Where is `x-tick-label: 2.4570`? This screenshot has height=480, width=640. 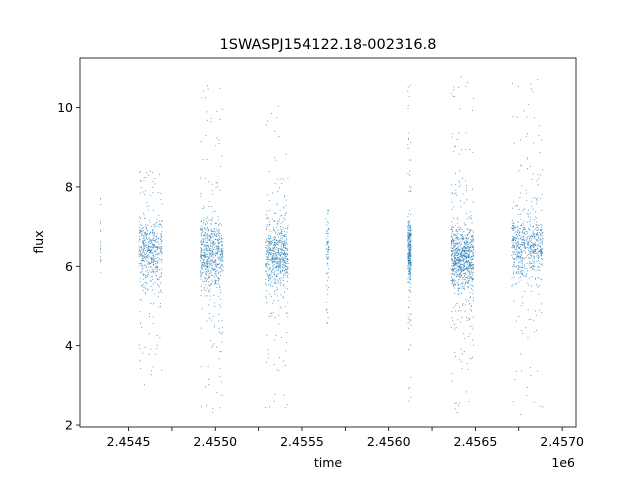
x-tick-label: 2.4570 is located at coordinates (562, 441).